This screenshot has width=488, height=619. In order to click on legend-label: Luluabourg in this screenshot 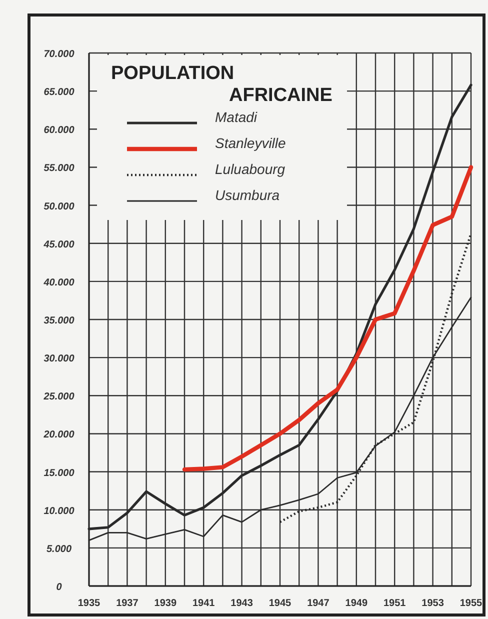, I will do `click(250, 169)`.